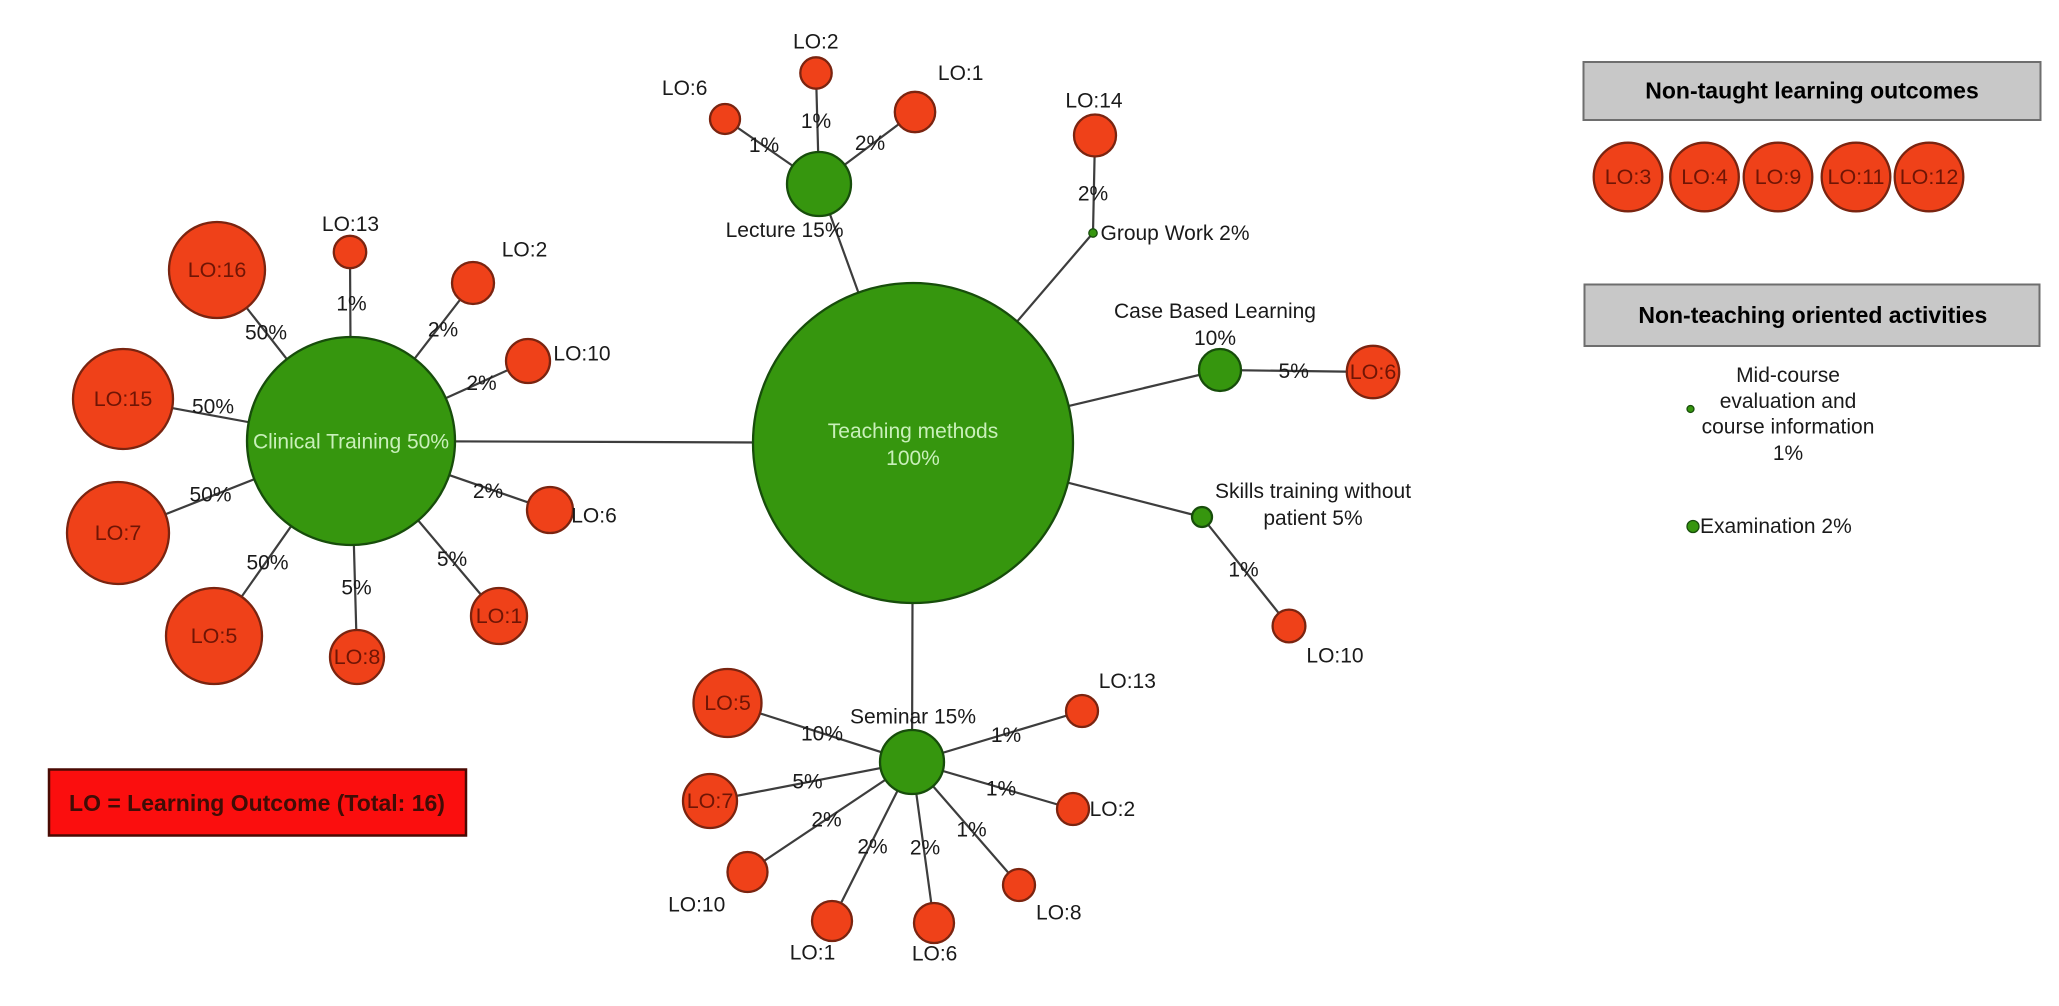 Image resolution: width=2059 pixels, height=1006 pixels. Describe the element at coordinates (1856, 177) in the screenshot. I see `svg-text: LO:11` at that location.